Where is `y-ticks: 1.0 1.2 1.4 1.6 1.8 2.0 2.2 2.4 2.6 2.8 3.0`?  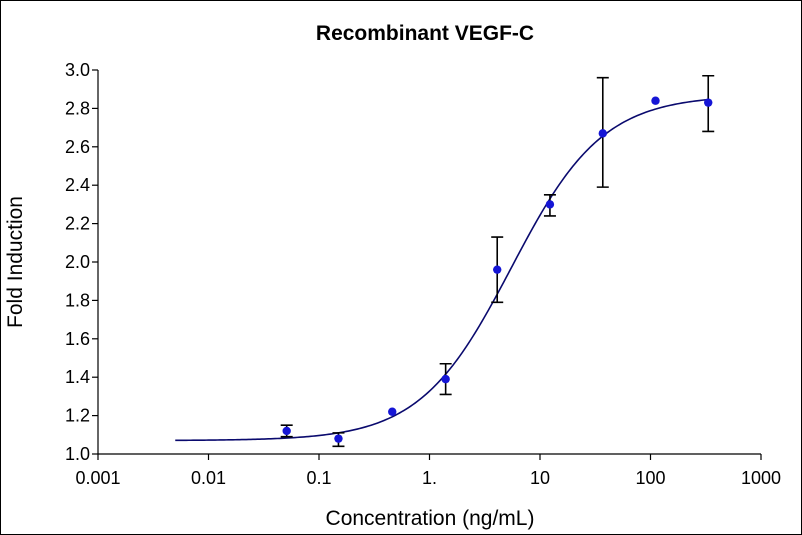
y-ticks: 1.0 1.2 1.4 1.6 1.8 2.0 2.2 2.4 2.6 2.8 3.0 is located at coordinates (81, 262).